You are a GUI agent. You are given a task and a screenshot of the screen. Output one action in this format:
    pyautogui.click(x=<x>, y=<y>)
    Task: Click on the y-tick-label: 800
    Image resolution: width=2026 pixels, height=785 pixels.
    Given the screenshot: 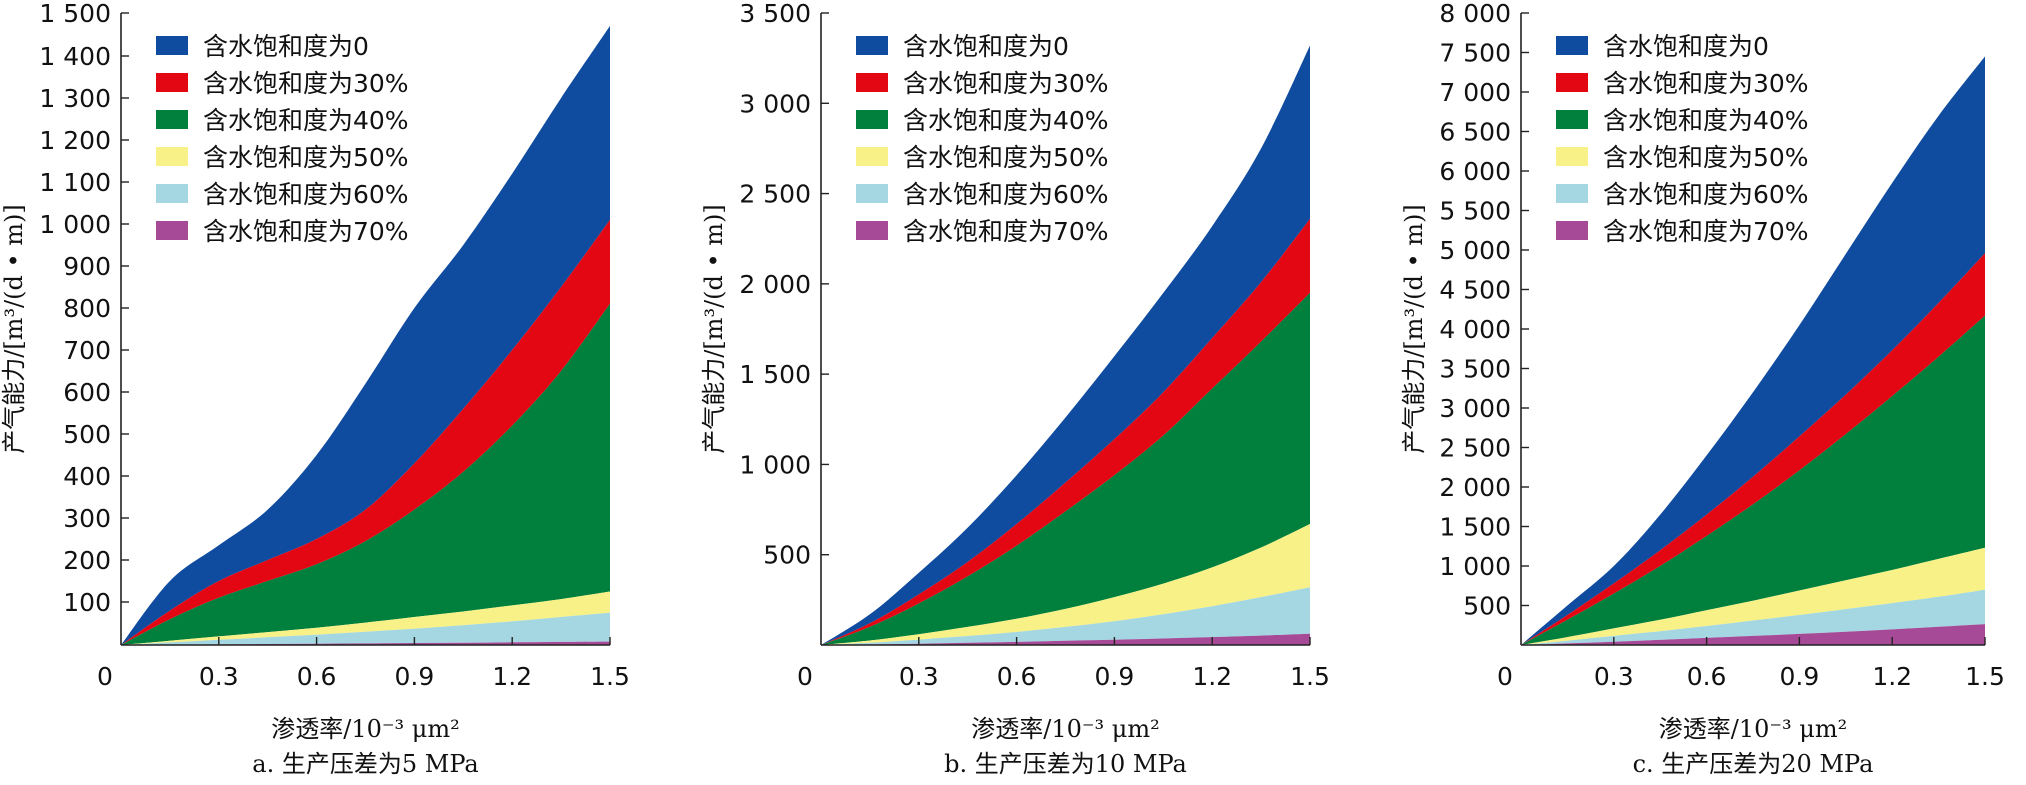 What is the action you would take?
    pyautogui.click(x=87, y=308)
    